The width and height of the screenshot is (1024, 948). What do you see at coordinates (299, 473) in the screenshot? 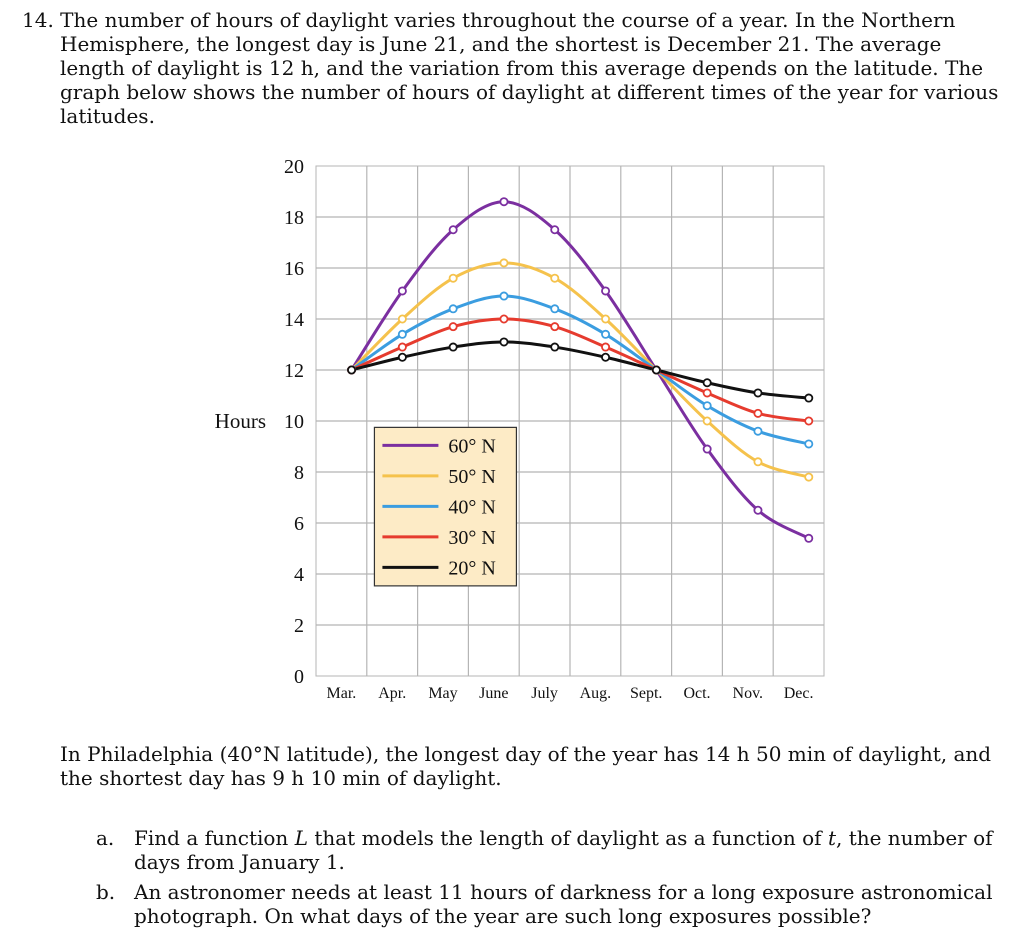
I see `y-tick-label: 8` at bounding box center [299, 473].